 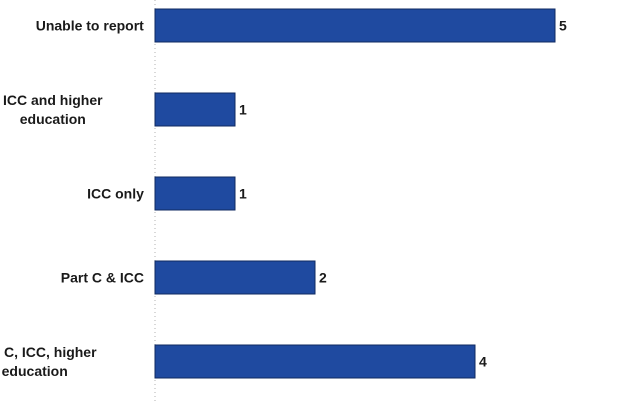 What do you see at coordinates (323, 278) in the screenshot?
I see `value-label: 2` at bounding box center [323, 278].